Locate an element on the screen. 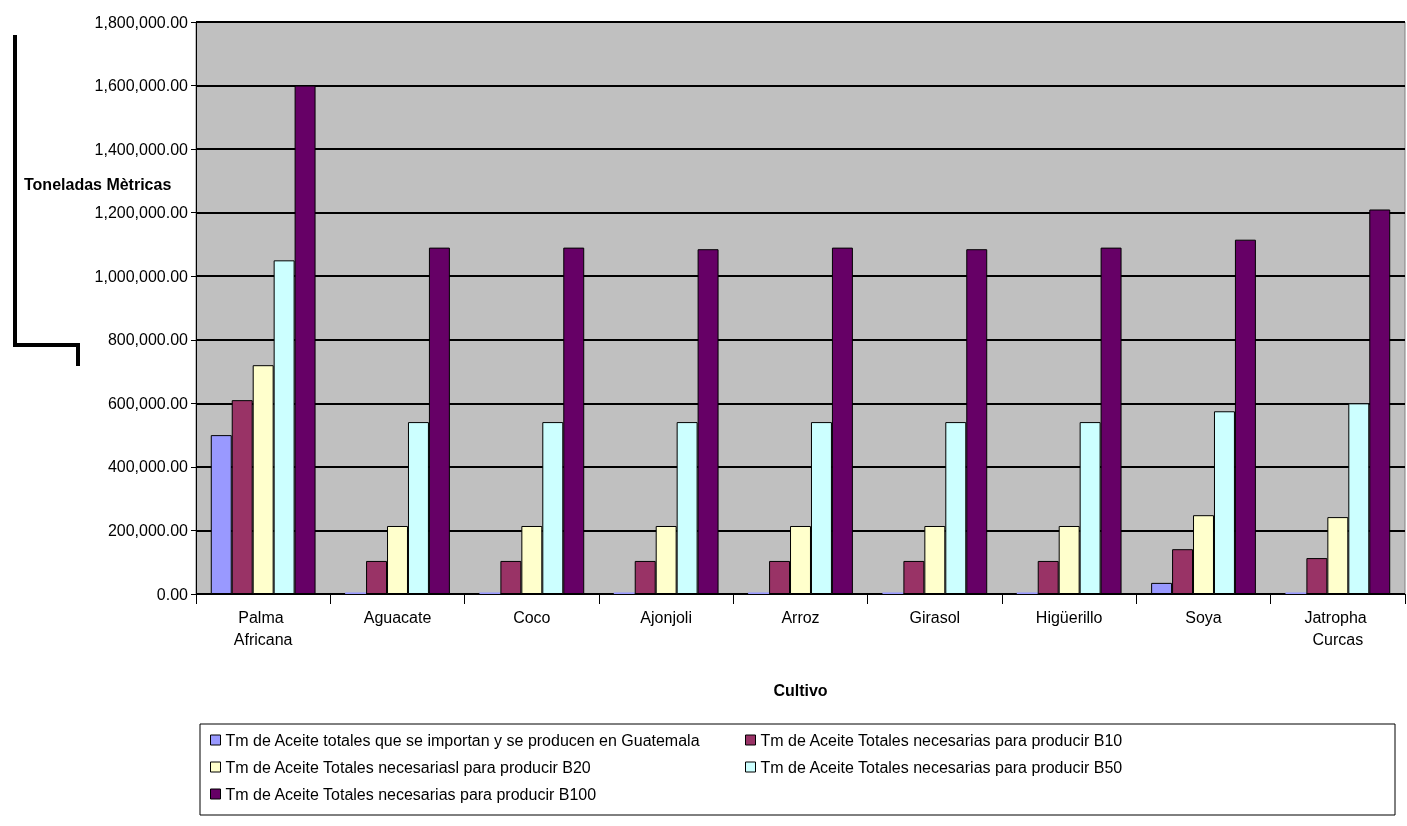  y-tick-label: 0.00 is located at coordinates (172, 594).